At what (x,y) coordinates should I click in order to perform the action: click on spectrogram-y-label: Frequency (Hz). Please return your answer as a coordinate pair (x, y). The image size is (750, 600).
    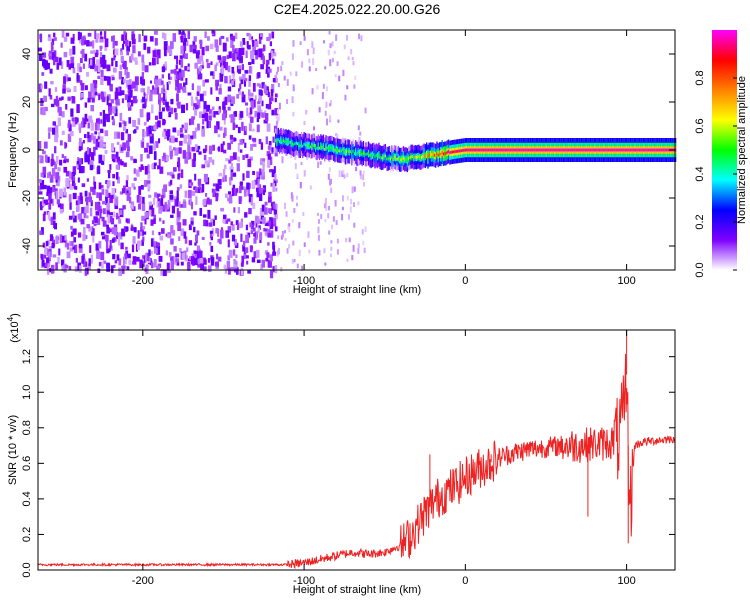
    Looking at the image, I should click on (13, 150).